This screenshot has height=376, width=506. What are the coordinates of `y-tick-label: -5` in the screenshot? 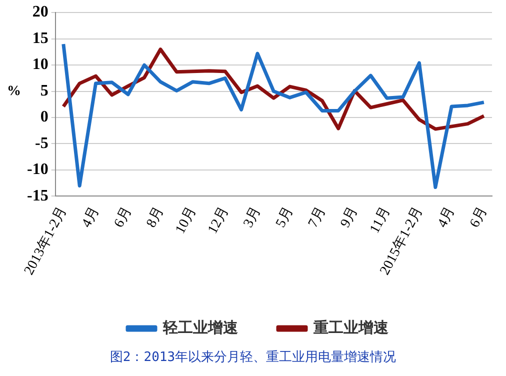 It's located at (41, 143).